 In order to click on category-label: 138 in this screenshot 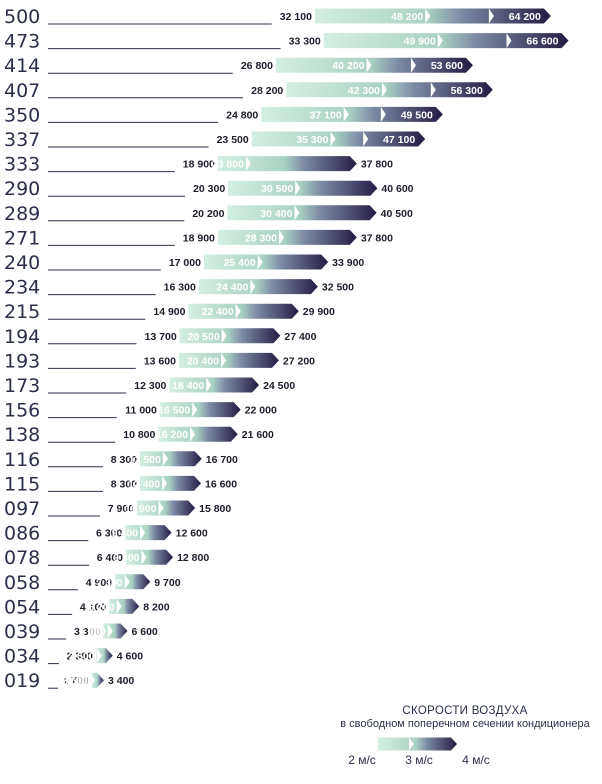, I will do `click(22, 435)`.